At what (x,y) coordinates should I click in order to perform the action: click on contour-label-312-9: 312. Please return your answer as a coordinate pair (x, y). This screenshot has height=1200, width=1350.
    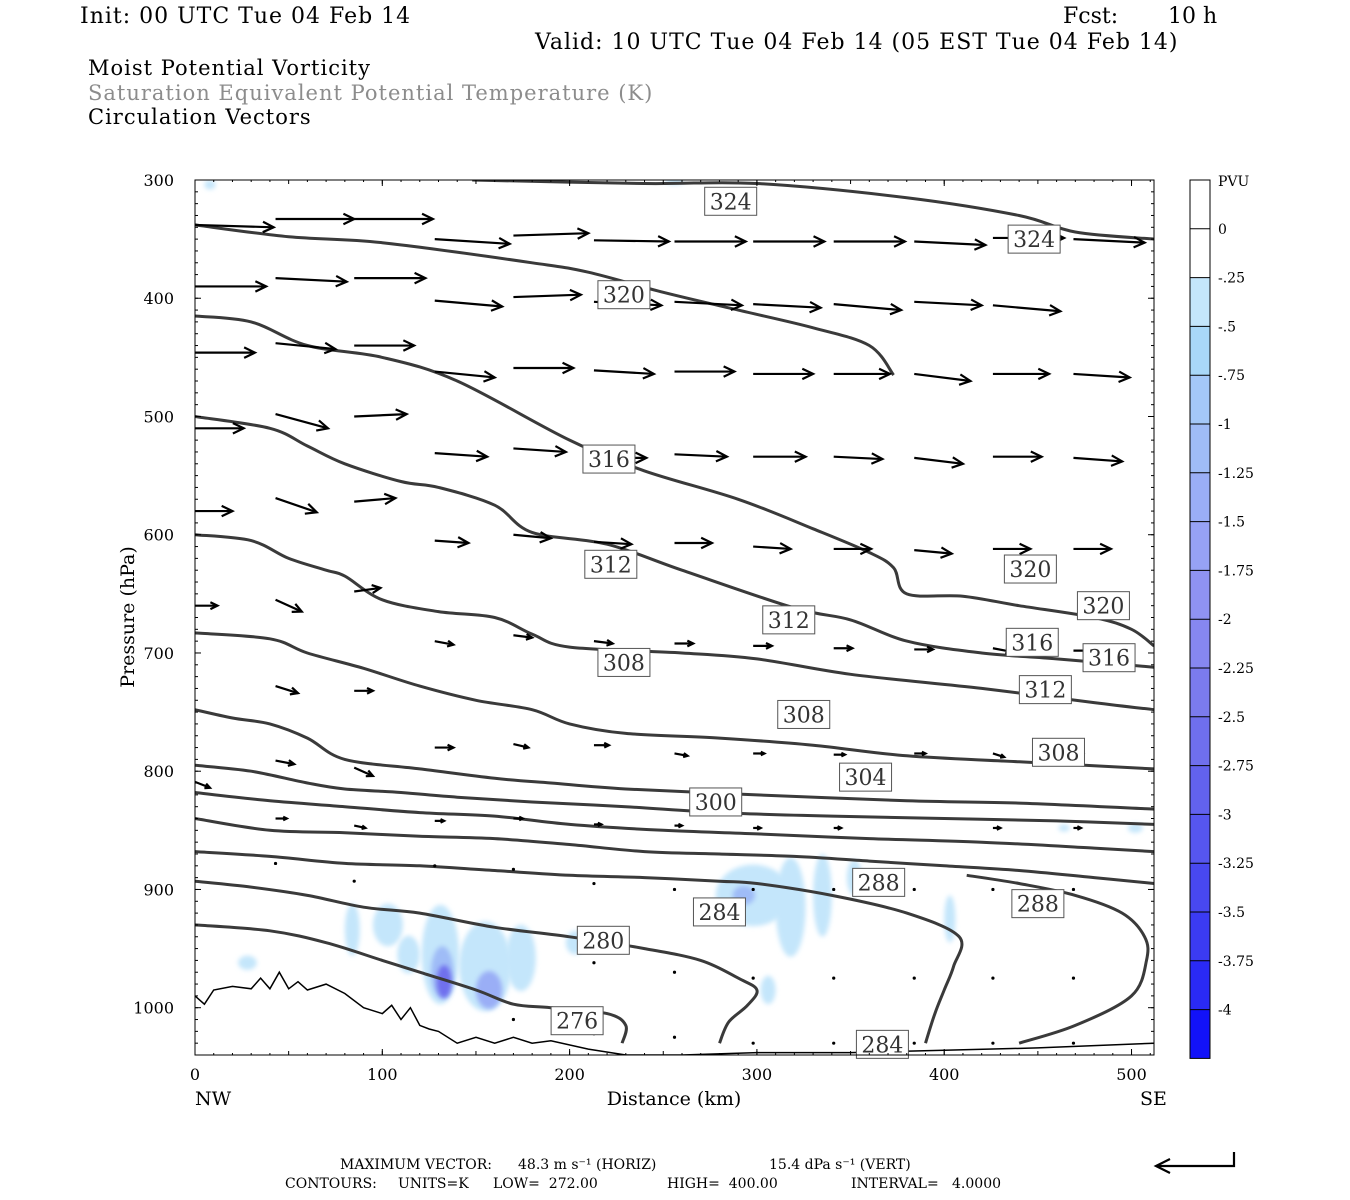
    Looking at the image, I should click on (789, 620).